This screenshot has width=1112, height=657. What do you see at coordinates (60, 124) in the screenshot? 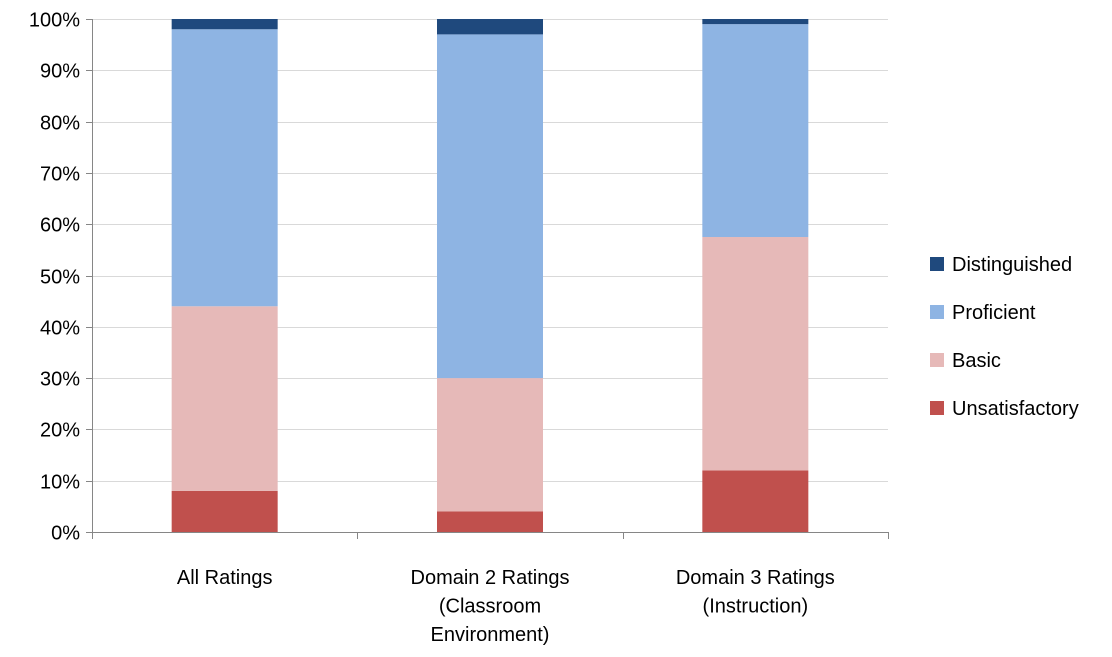
I see `y-tick-label: 80%` at bounding box center [60, 124].